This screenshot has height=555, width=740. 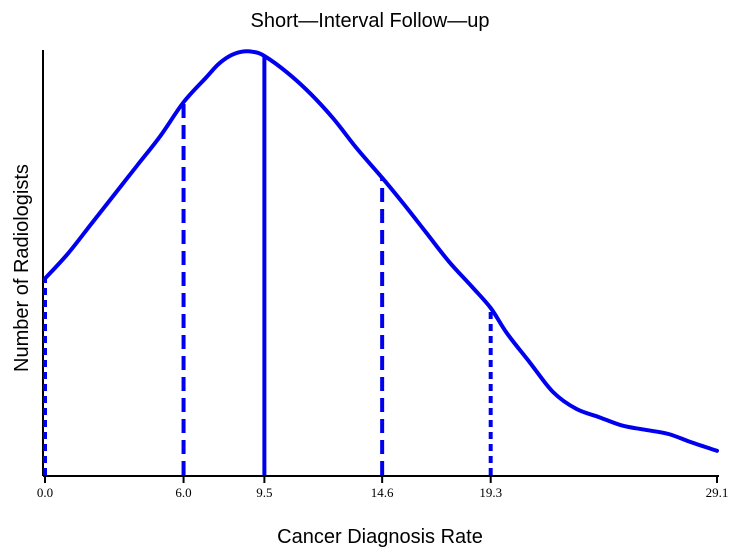 I want to click on x-axis-label: Cancer Diagnosis Rate, so click(x=380, y=537).